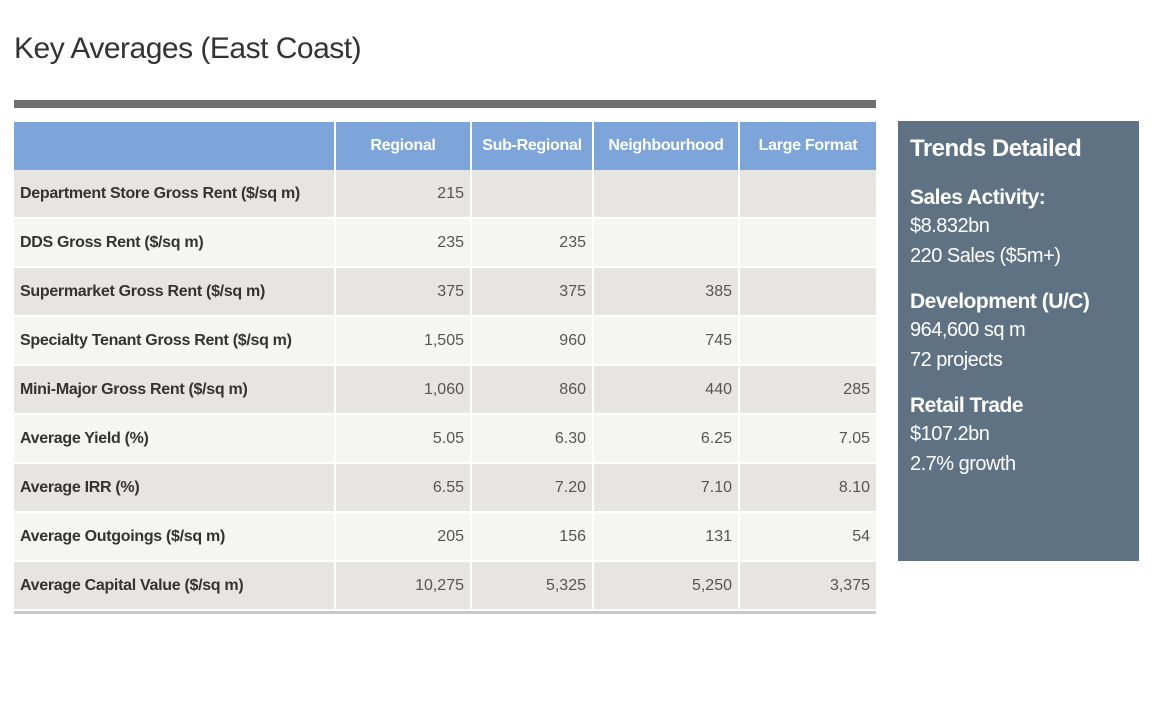 The height and width of the screenshot is (704, 1160). What do you see at coordinates (404, 243) in the screenshot?
I see `cell-regional: 235` at bounding box center [404, 243].